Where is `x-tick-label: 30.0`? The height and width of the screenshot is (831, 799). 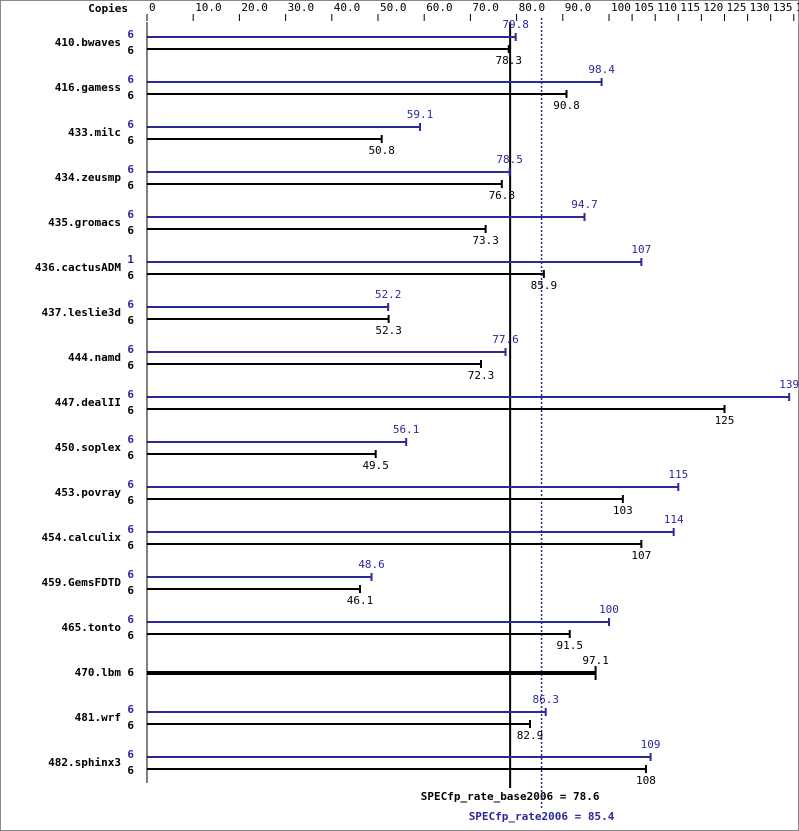
x-tick-label: 30.0 is located at coordinates (301, 7).